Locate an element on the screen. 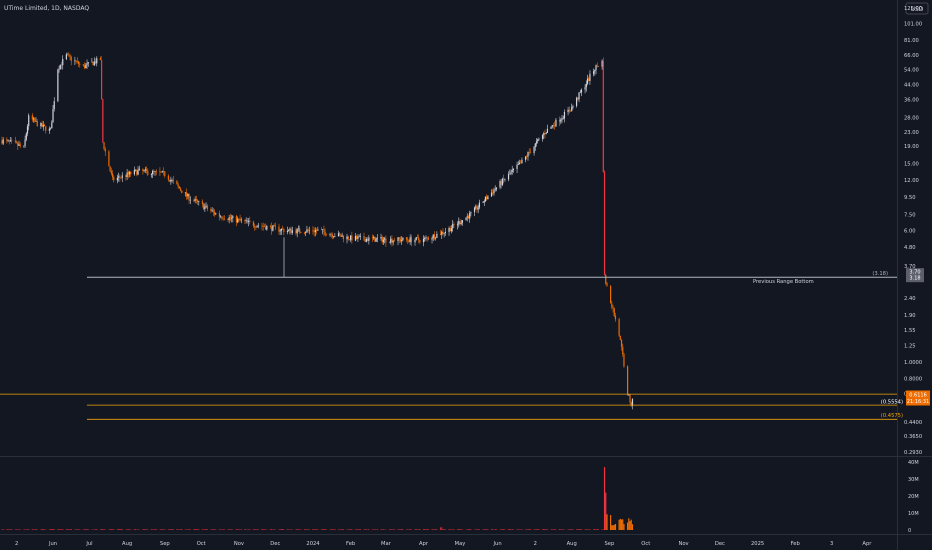 The image size is (932, 550). currency-button is located at coordinates (917, 8).